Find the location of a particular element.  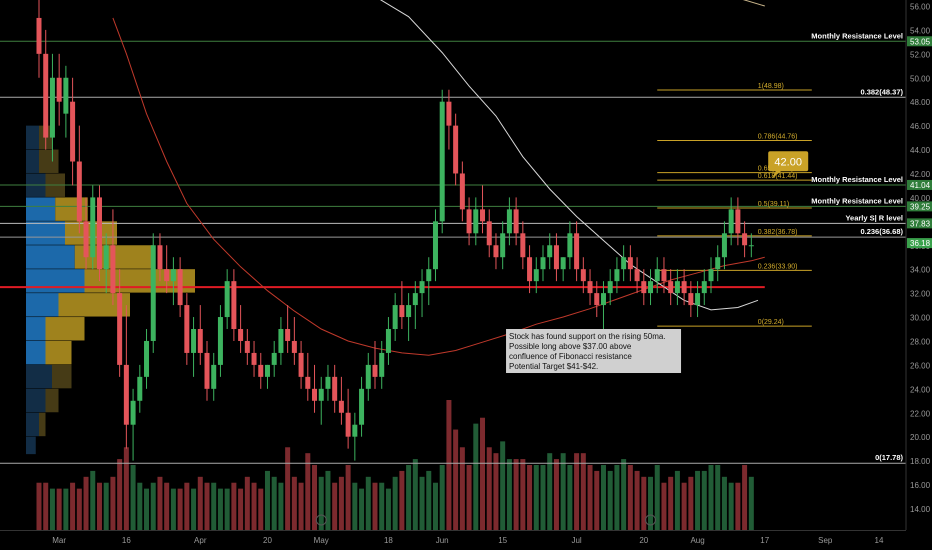

target-callout-pointer is located at coordinates (777, 174).